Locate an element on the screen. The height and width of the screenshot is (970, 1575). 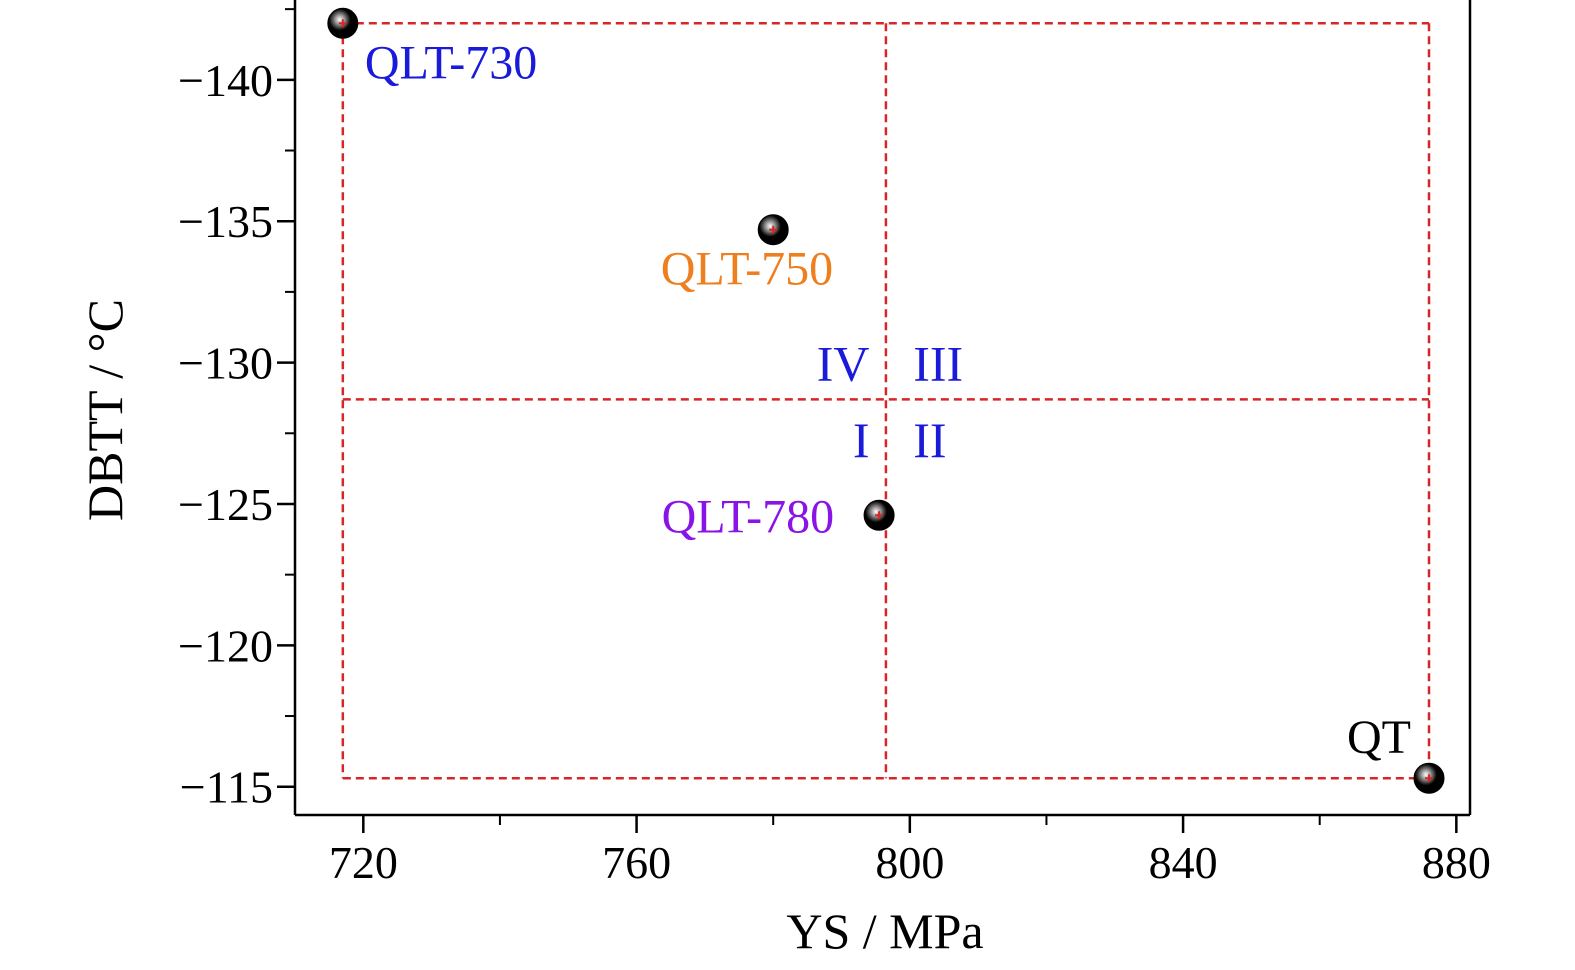
quadrant-label-I: I is located at coordinates (861, 440).